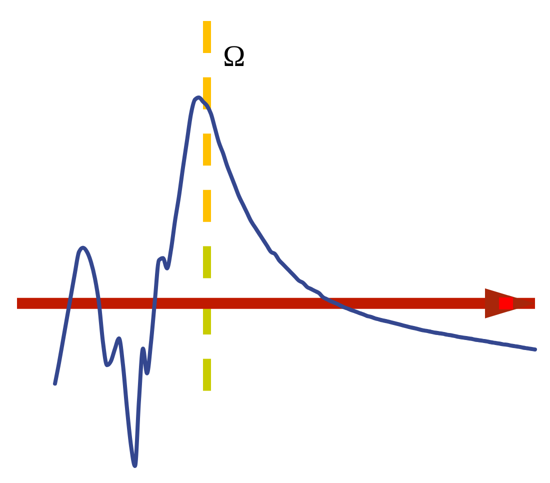 This screenshot has height=483, width=550. What do you see at coordinates (234, 56) in the screenshot?
I see `text: Ω` at bounding box center [234, 56].